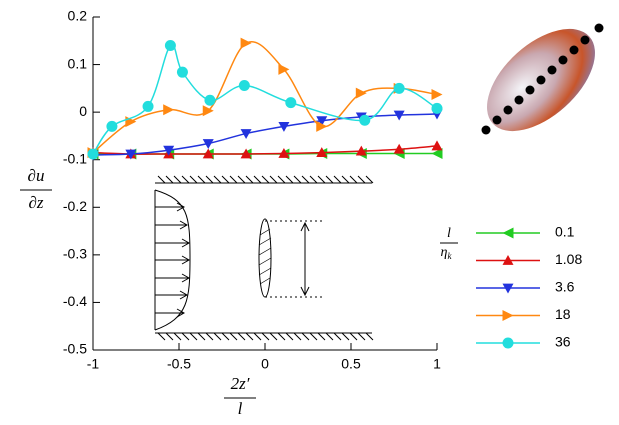  I want to click on y-tick-label: -0.2, so click(75, 206).